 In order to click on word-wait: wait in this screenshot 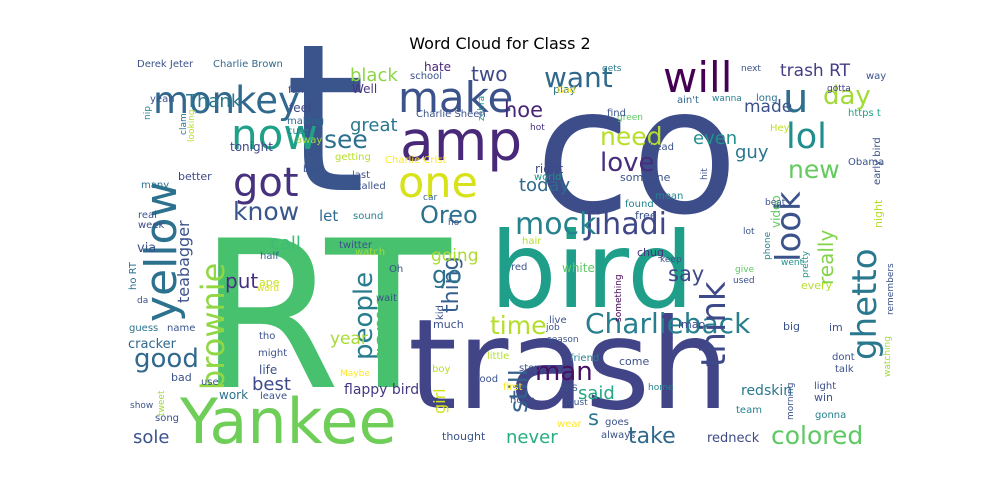, I will do `click(386, 298)`.